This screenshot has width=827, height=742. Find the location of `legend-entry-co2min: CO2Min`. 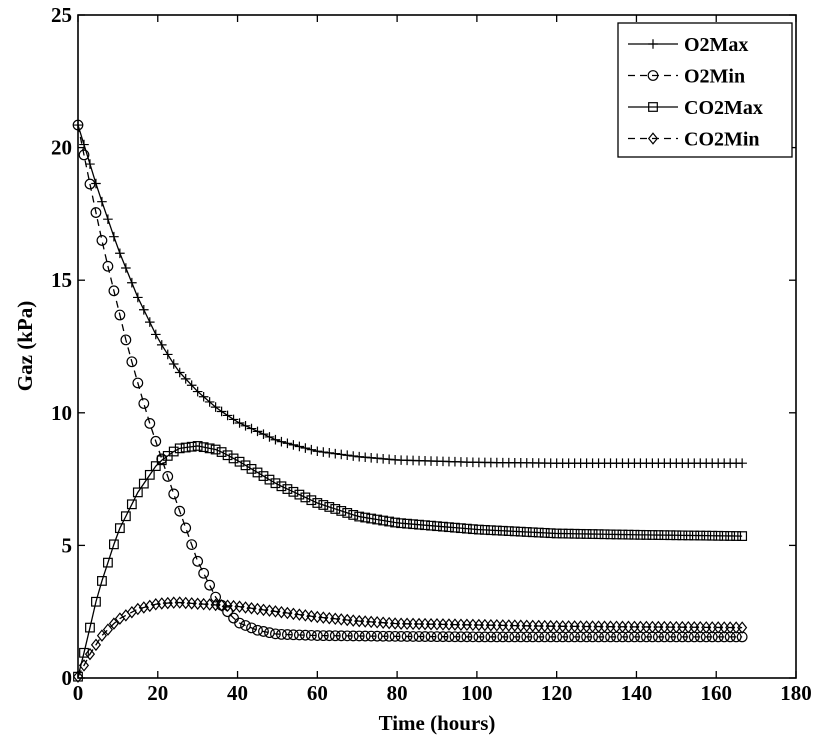

legend-entry-co2min: CO2Min is located at coordinates (694, 140).